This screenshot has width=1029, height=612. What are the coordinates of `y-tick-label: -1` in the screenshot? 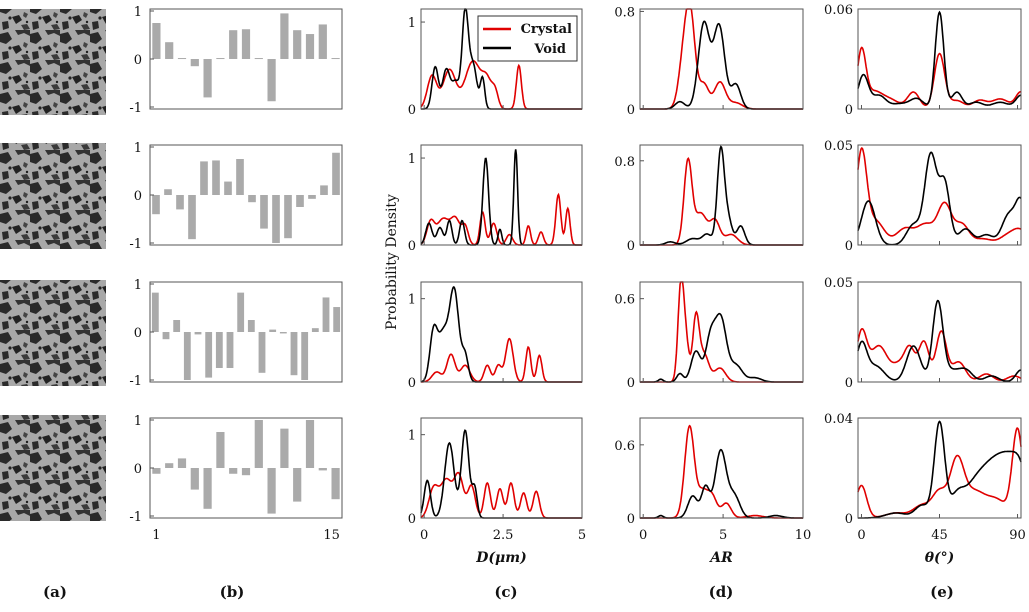 It's located at (135, 244).